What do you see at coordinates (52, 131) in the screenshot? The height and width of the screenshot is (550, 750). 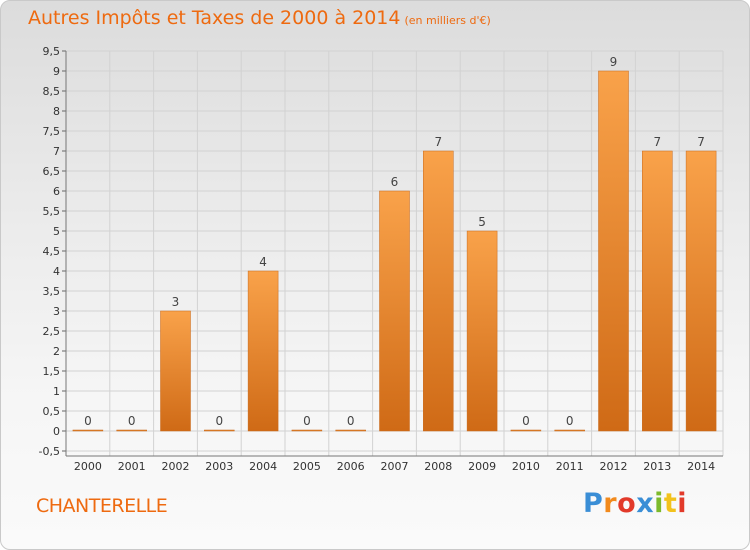 I see `y-tick-label: 7,5` at bounding box center [52, 131].